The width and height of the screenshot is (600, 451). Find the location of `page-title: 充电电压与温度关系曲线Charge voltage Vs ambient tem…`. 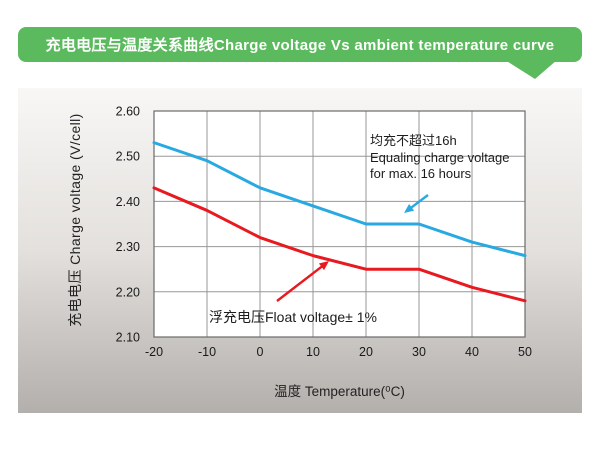

page-title: 充电电压与温度关系曲线Charge voltage Vs ambient tem… is located at coordinates (300, 45).